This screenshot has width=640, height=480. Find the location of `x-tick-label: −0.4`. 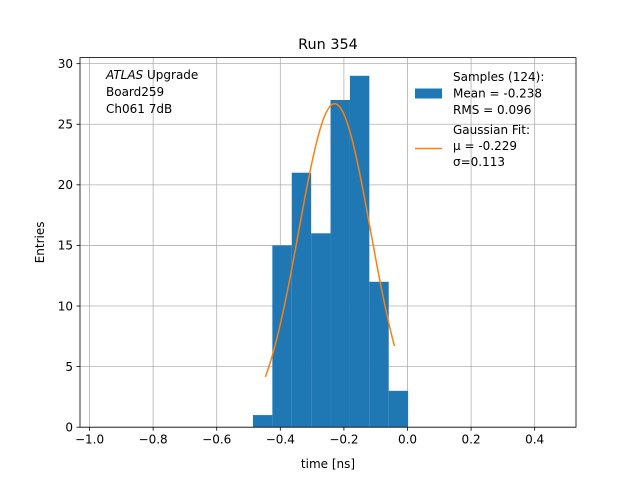

x-tick-label: −0.4 is located at coordinates (280, 440).